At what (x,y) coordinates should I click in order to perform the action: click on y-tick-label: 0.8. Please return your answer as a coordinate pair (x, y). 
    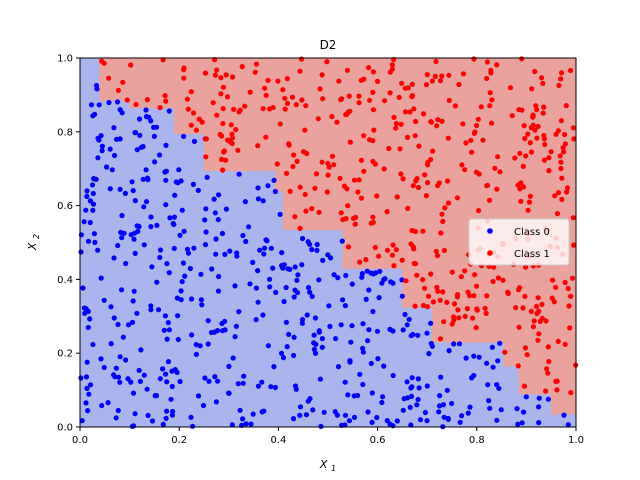
    Looking at the image, I should click on (65, 132).